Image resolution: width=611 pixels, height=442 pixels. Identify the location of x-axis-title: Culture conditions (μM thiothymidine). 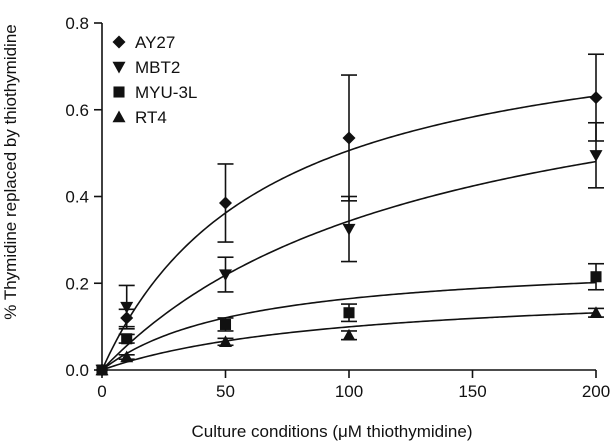
(332, 431).